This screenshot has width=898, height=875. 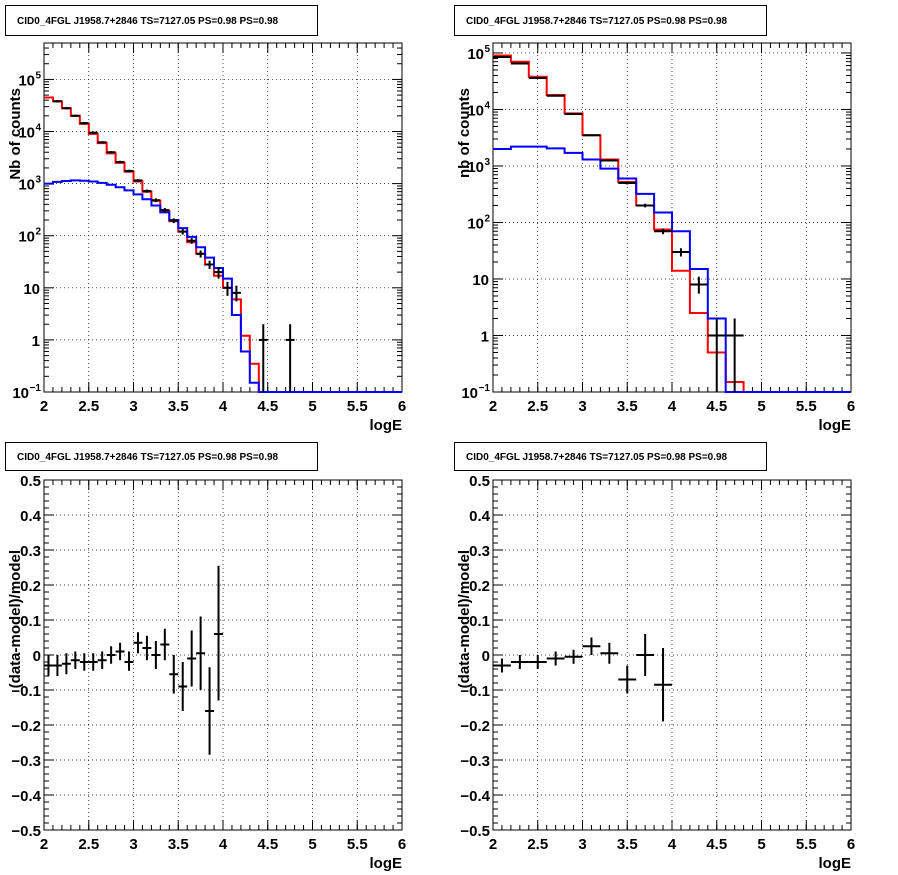 I want to click on y-axis-label: (data-model)/model, so click(x=464, y=619).